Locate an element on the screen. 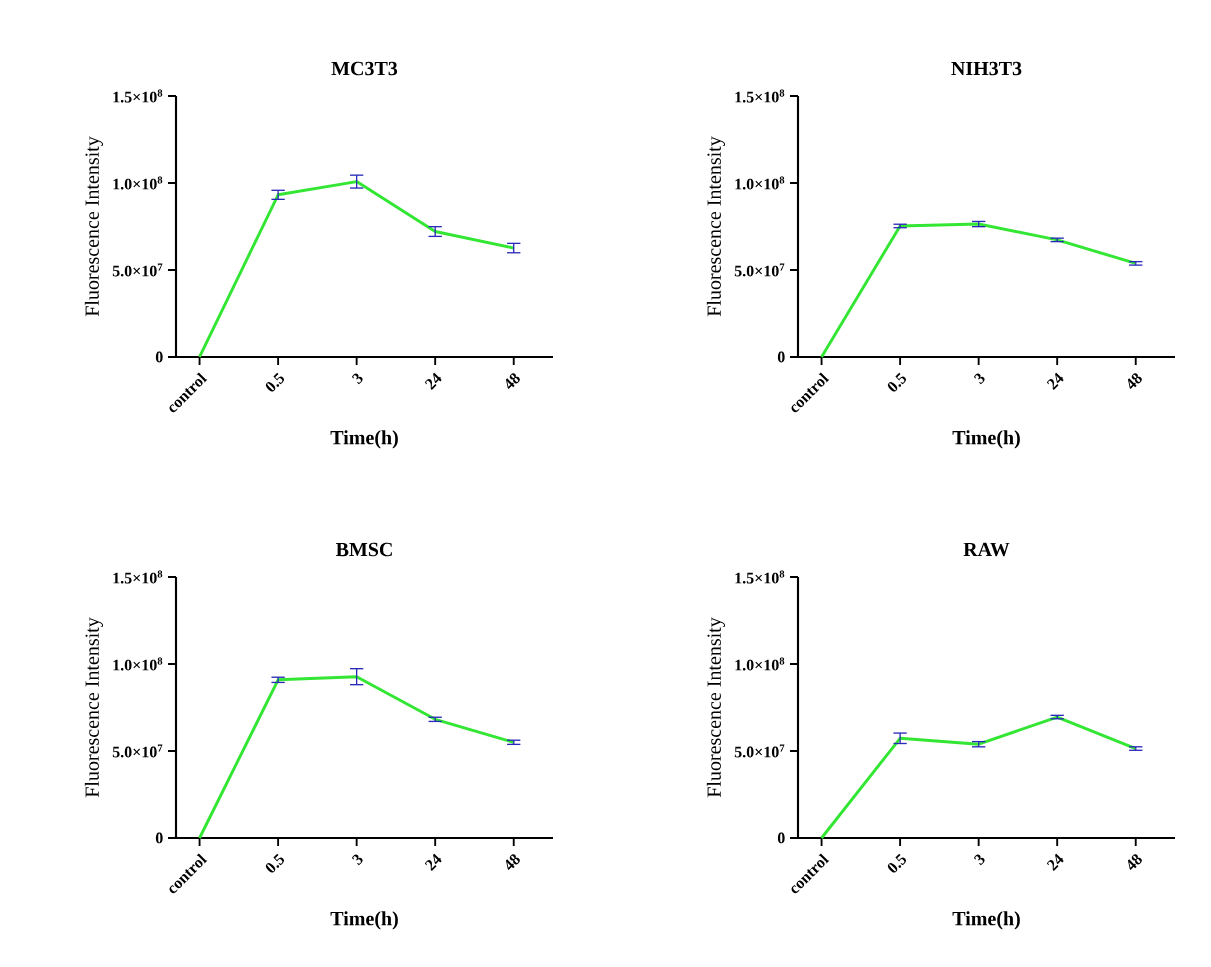 The image size is (1211, 967). chart-title: MC3T3 is located at coordinates (364, 68).